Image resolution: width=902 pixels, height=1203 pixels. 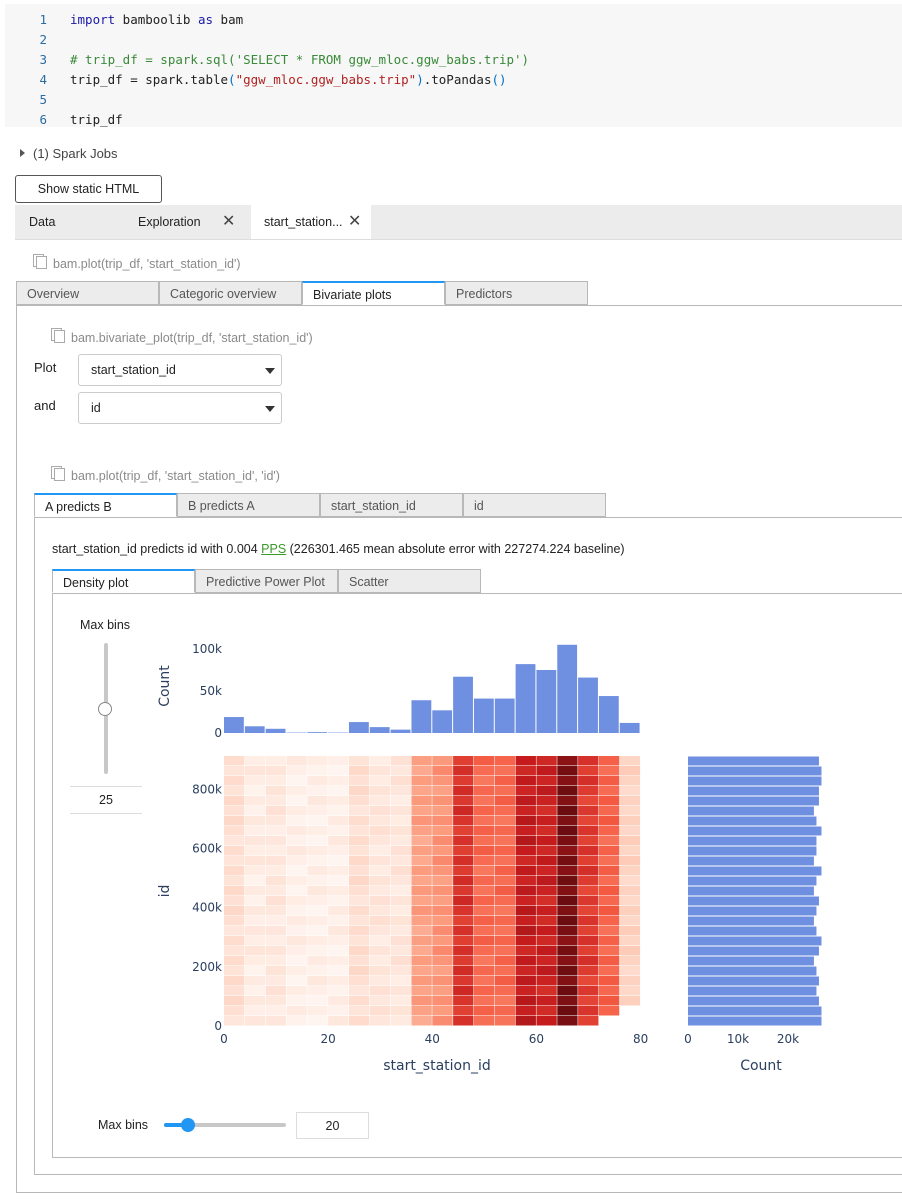 What do you see at coordinates (207, 789) in the screenshot?
I see `tick-label: 800k` at bounding box center [207, 789].